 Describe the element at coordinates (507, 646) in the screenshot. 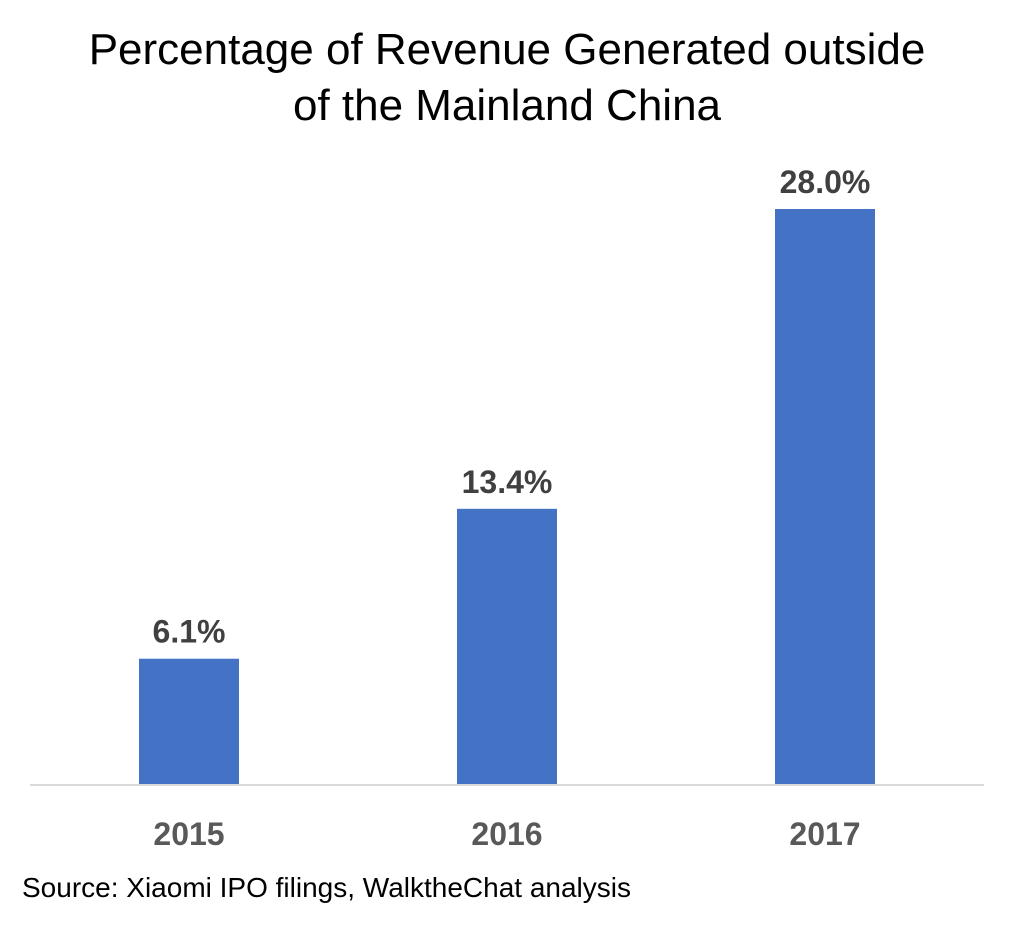

I see `bar-2016` at that location.